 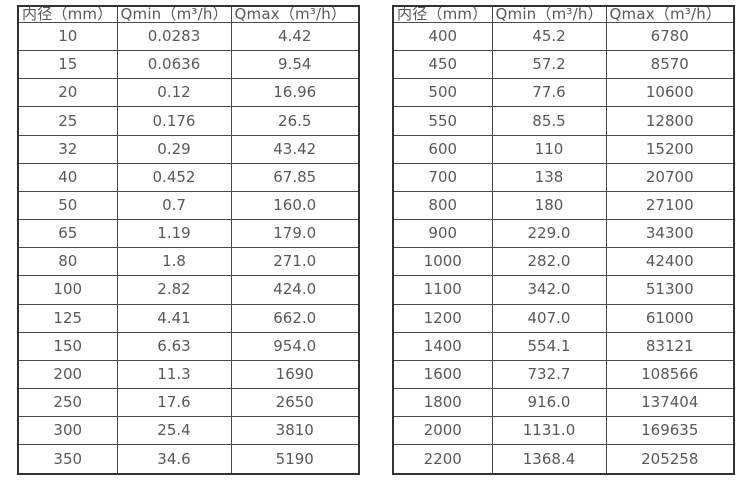 What do you see at coordinates (295, 65) in the screenshot?
I see `table-cell: 9.54` at bounding box center [295, 65].